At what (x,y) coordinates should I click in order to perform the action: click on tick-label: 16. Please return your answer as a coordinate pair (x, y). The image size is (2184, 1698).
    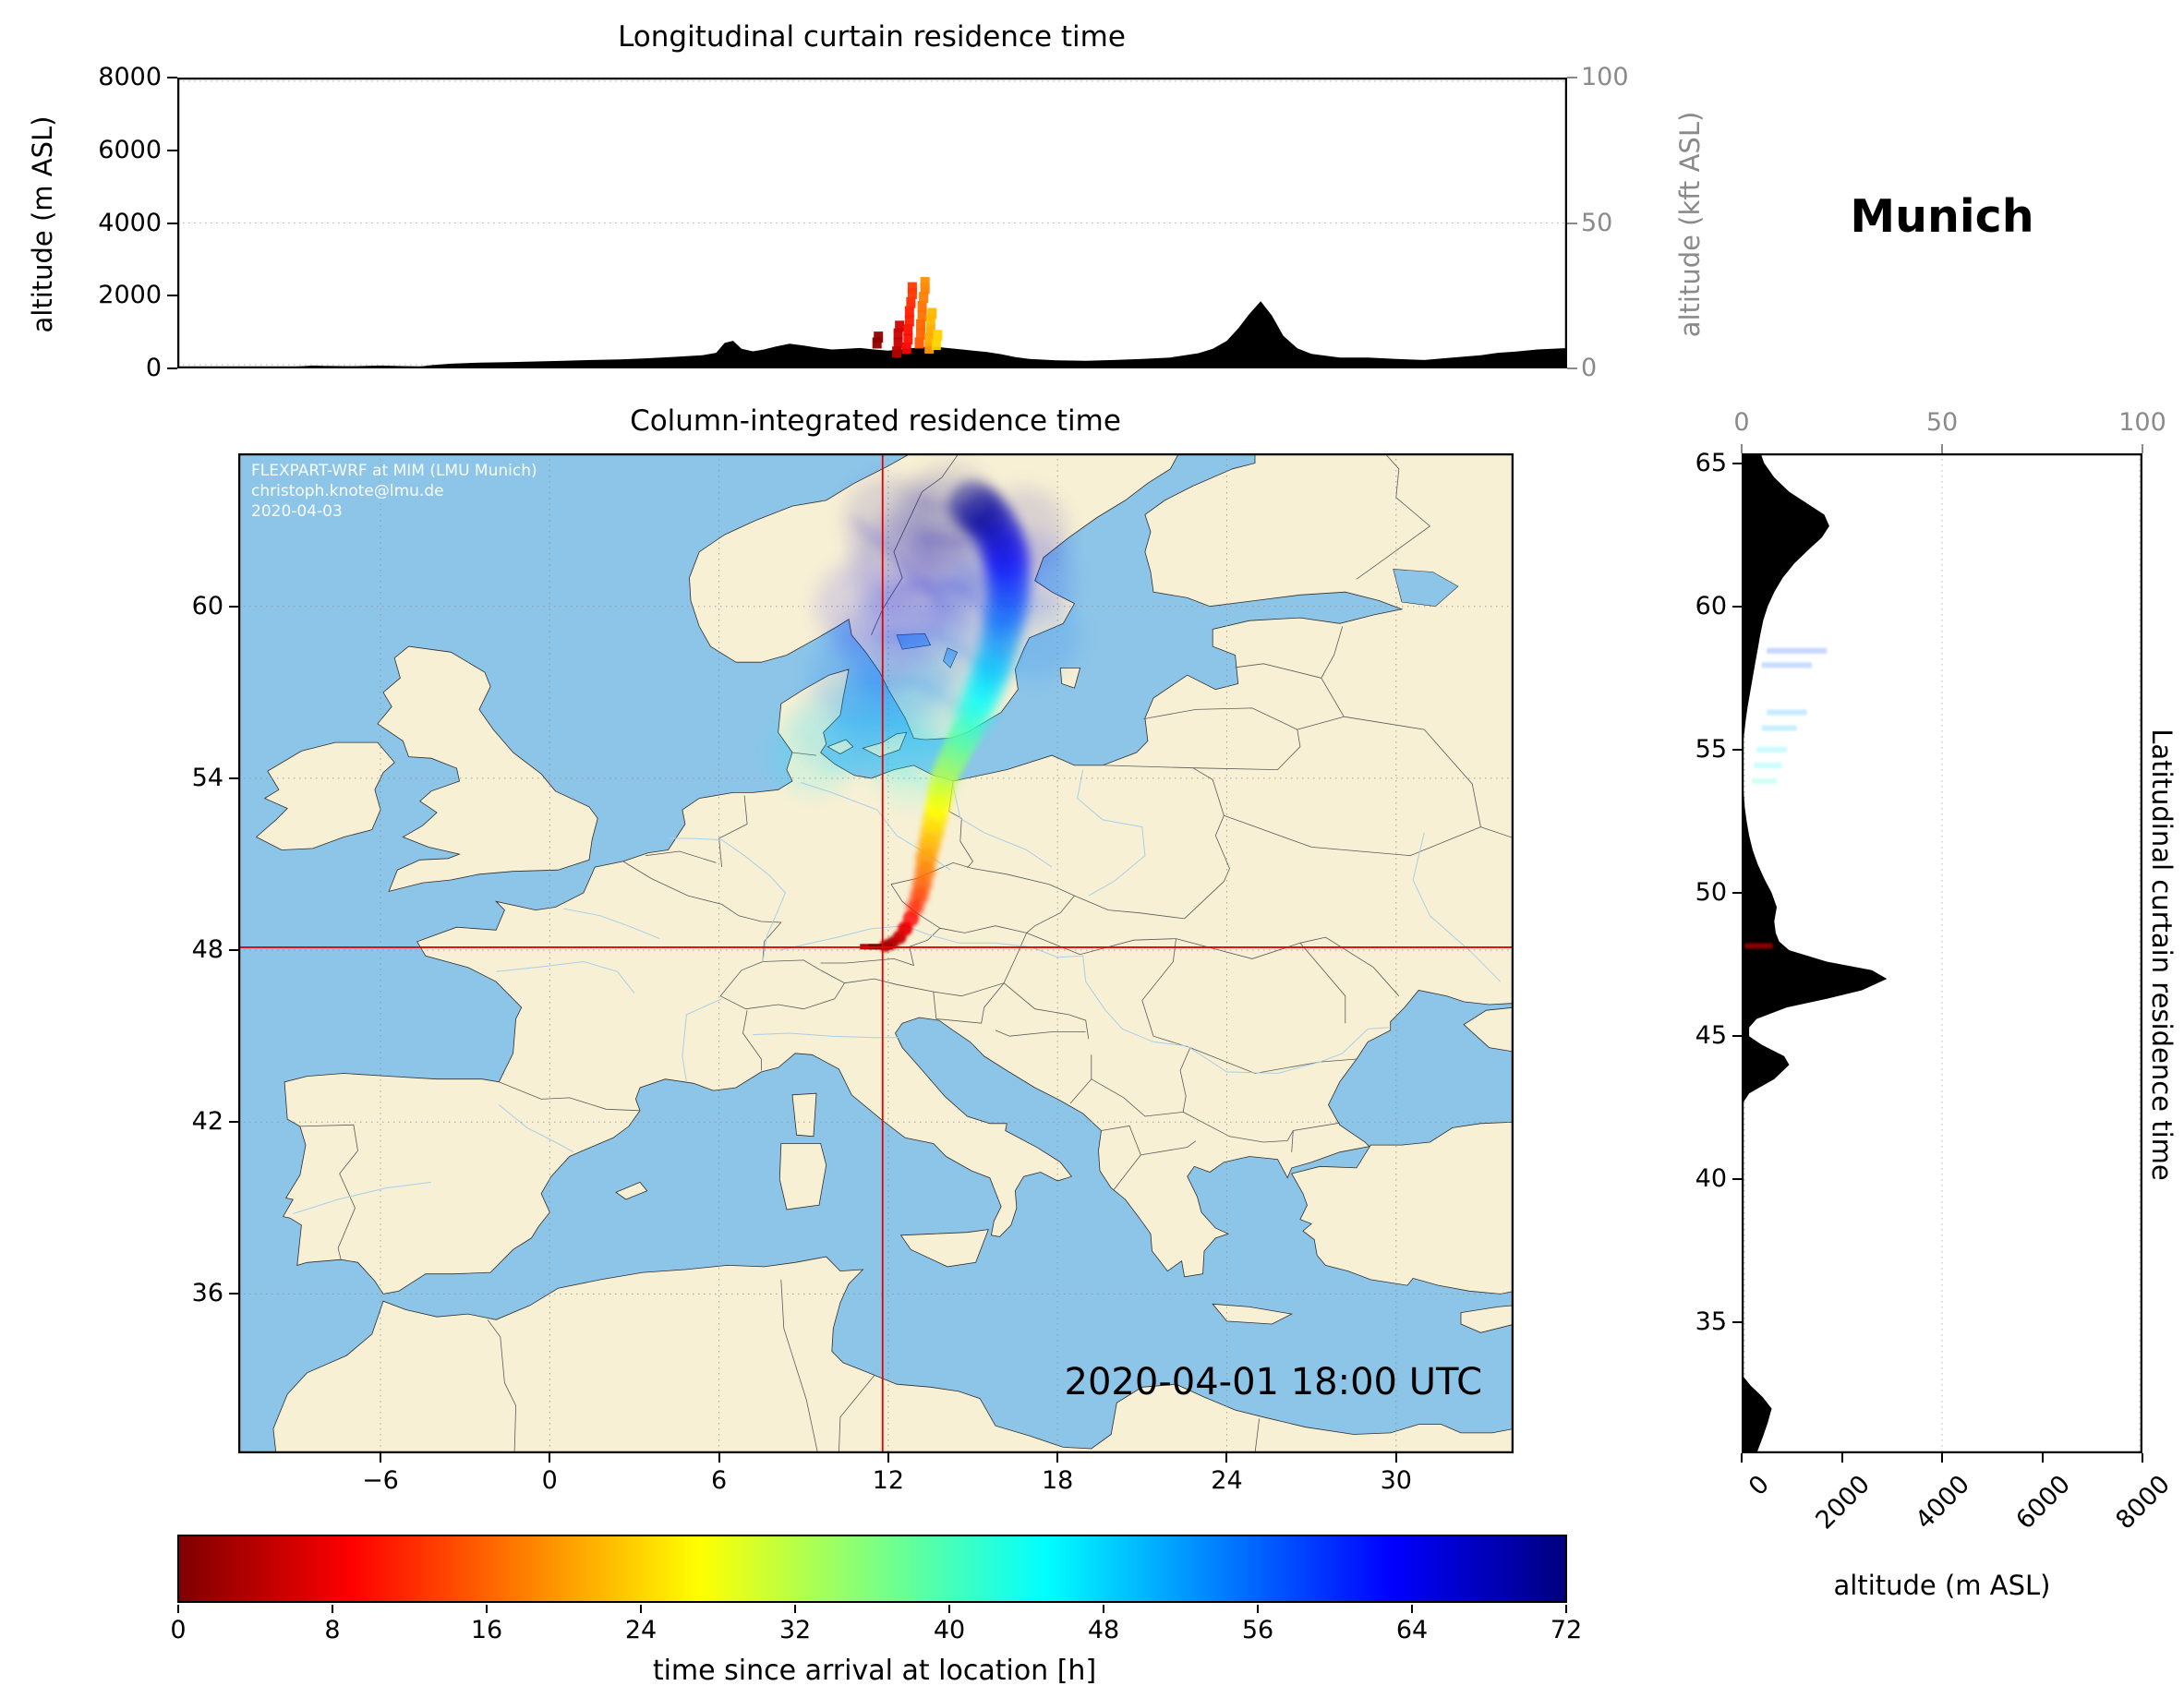
    Looking at the image, I should click on (486, 1630).